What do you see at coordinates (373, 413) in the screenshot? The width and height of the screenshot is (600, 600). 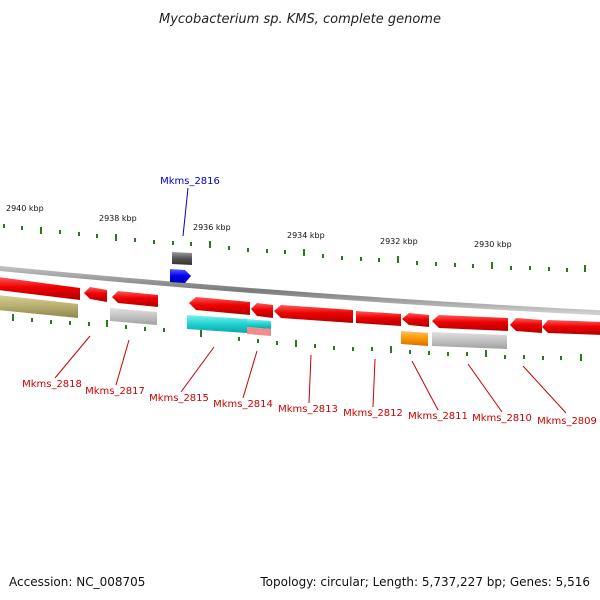 I see `gene-label-mkms-2812: Mkms_2812` at bounding box center [373, 413].